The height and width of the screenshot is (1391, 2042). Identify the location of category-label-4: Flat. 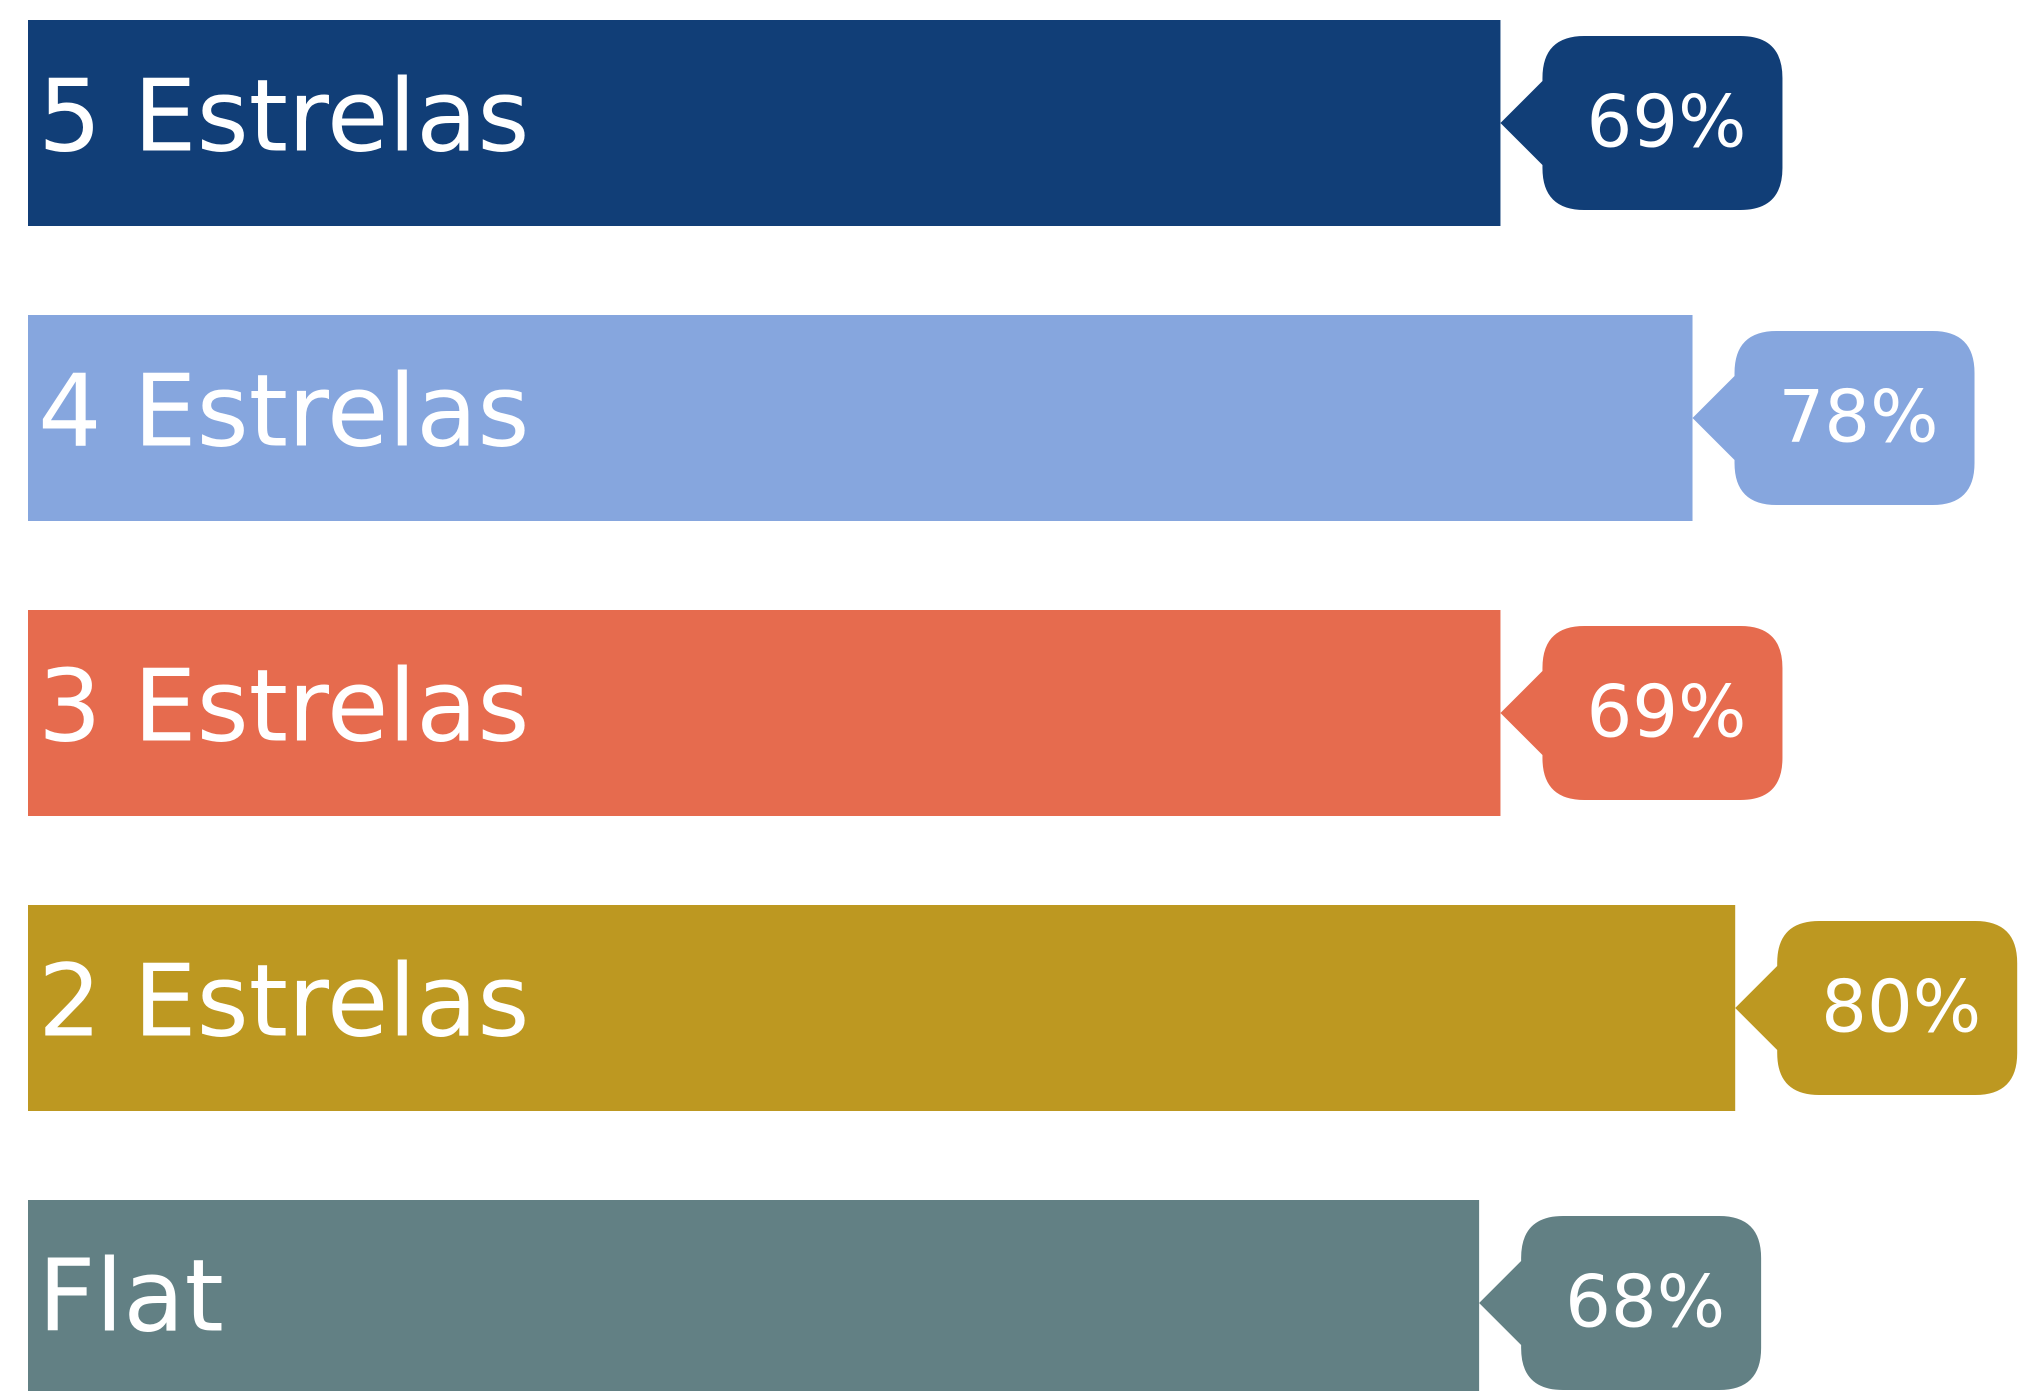
(131, 1295).